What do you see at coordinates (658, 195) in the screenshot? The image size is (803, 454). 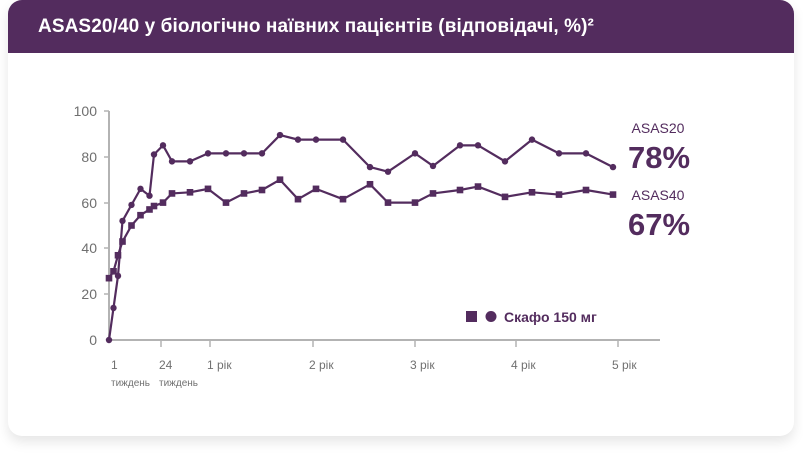 I see `asas40-label: ASAS40` at bounding box center [658, 195].